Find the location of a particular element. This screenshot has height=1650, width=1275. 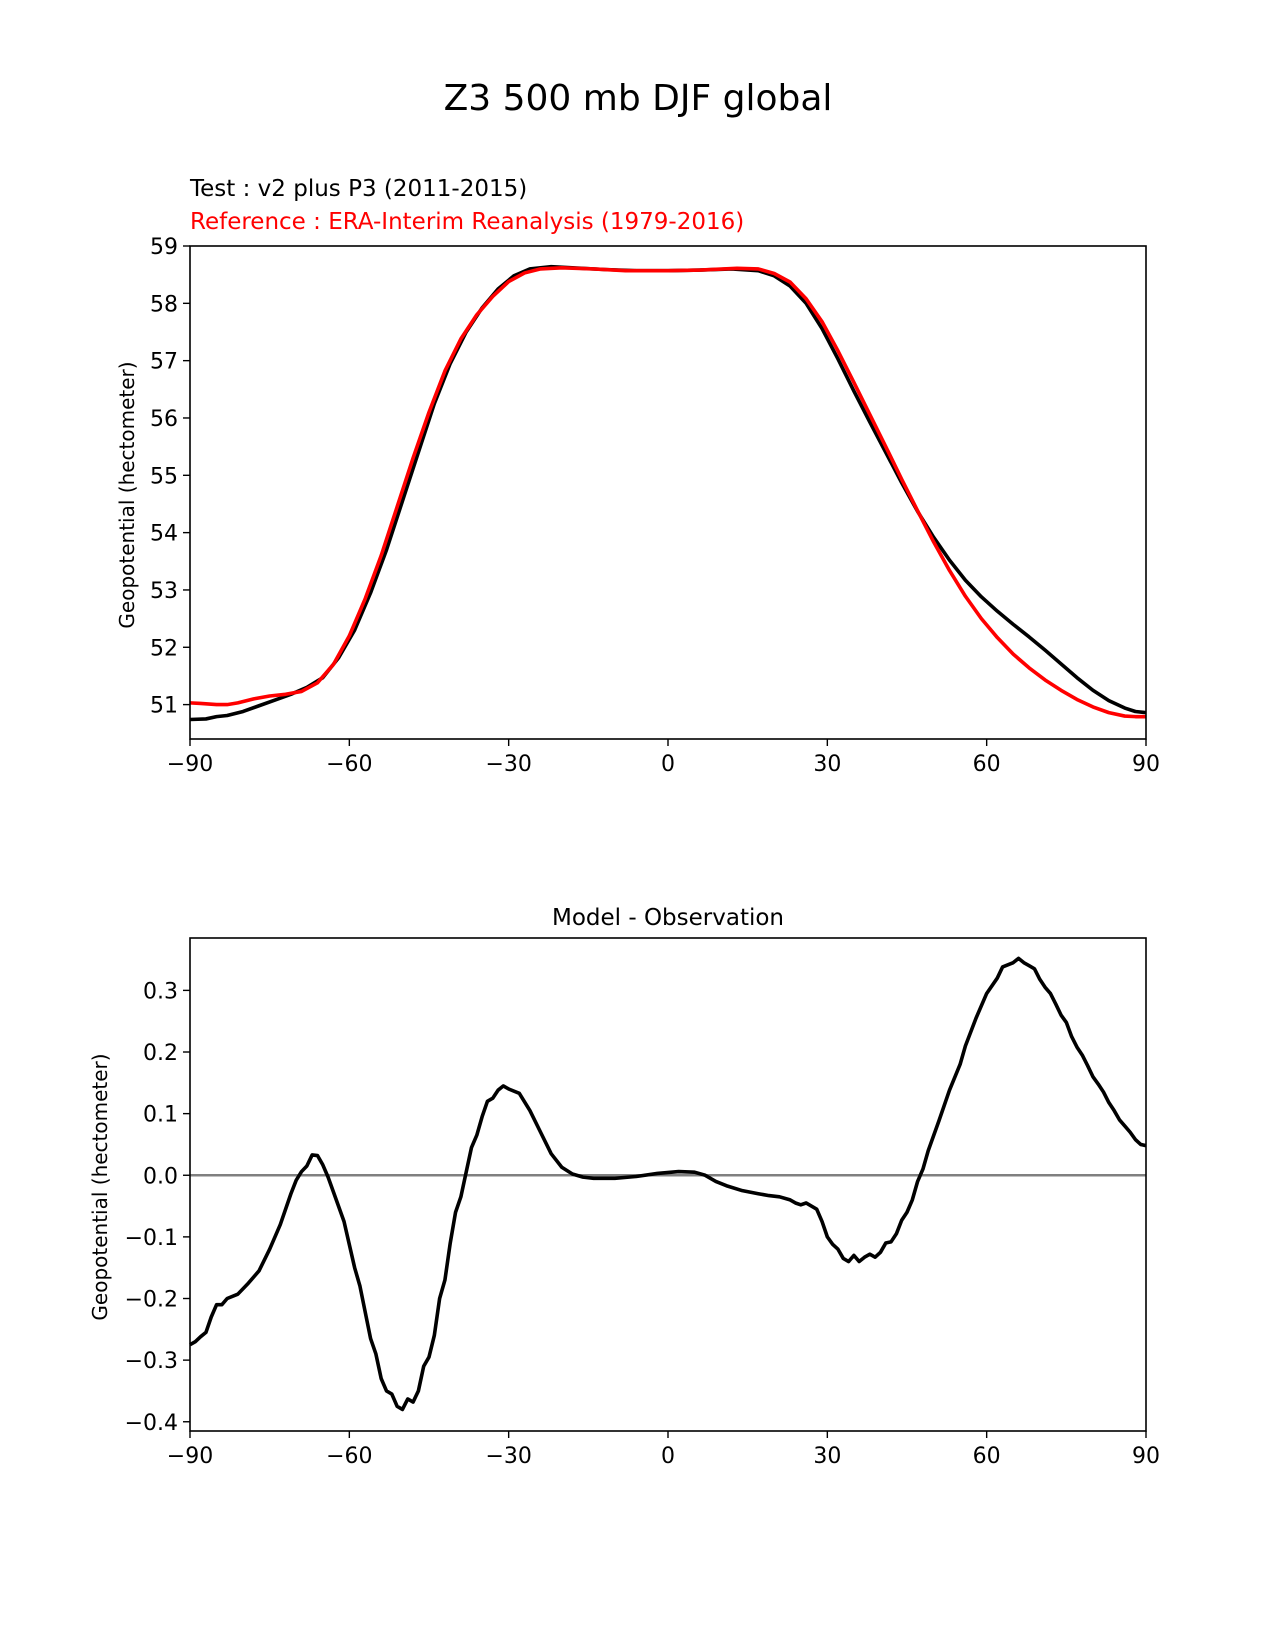

top-y-tick-label: 54 is located at coordinates (164, 534).